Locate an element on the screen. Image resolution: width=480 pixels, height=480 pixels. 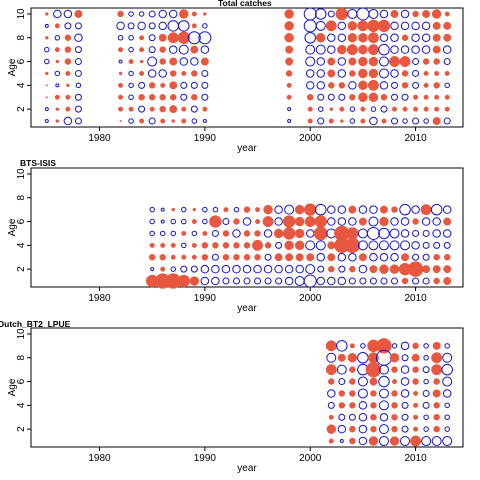
x-tick-label: 1980 is located at coordinates (99, 458).